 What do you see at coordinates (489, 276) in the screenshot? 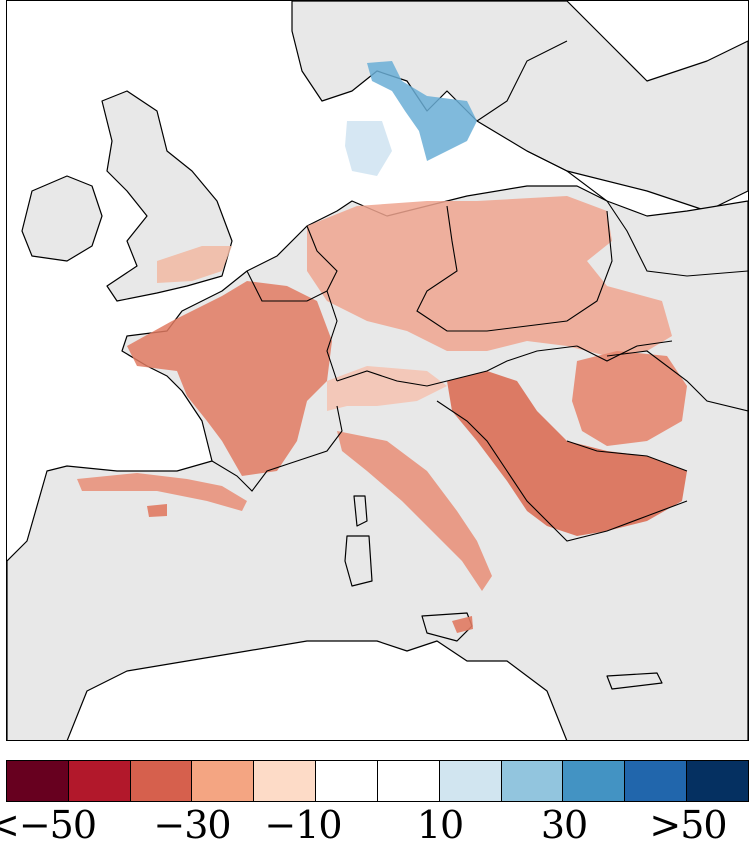
I see `anomaly-central-europe` at bounding box center [489, 276].